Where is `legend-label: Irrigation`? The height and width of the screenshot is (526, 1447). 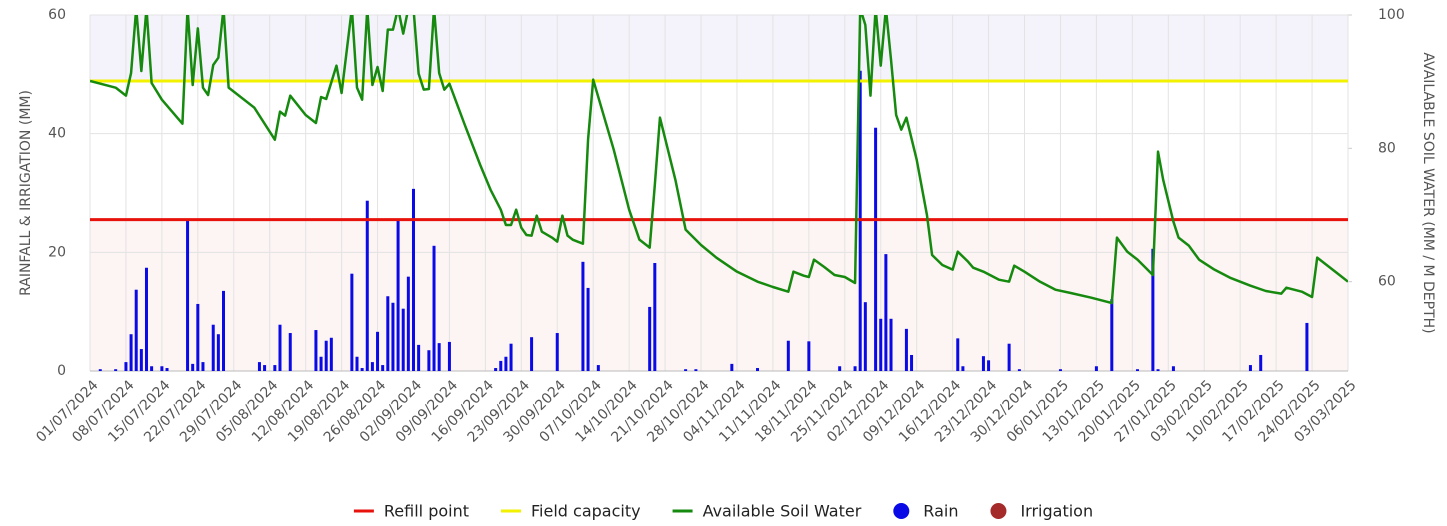 legend-label: Irrigation is located at coordinates (1056, 511).